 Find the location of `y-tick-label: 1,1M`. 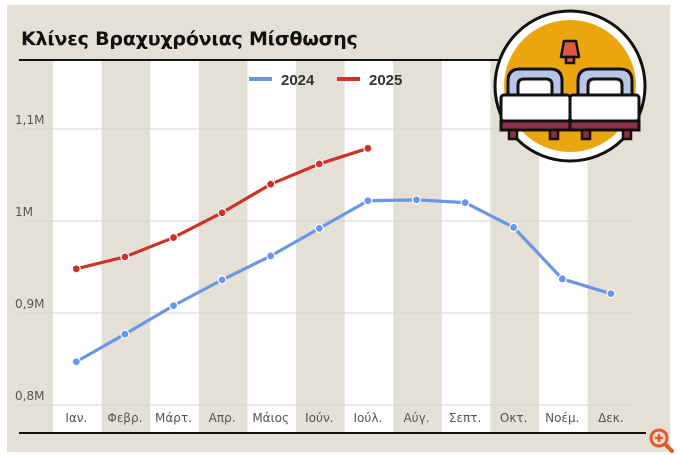

y-tick-label: 1,1M is located at coordinates (29, 120).